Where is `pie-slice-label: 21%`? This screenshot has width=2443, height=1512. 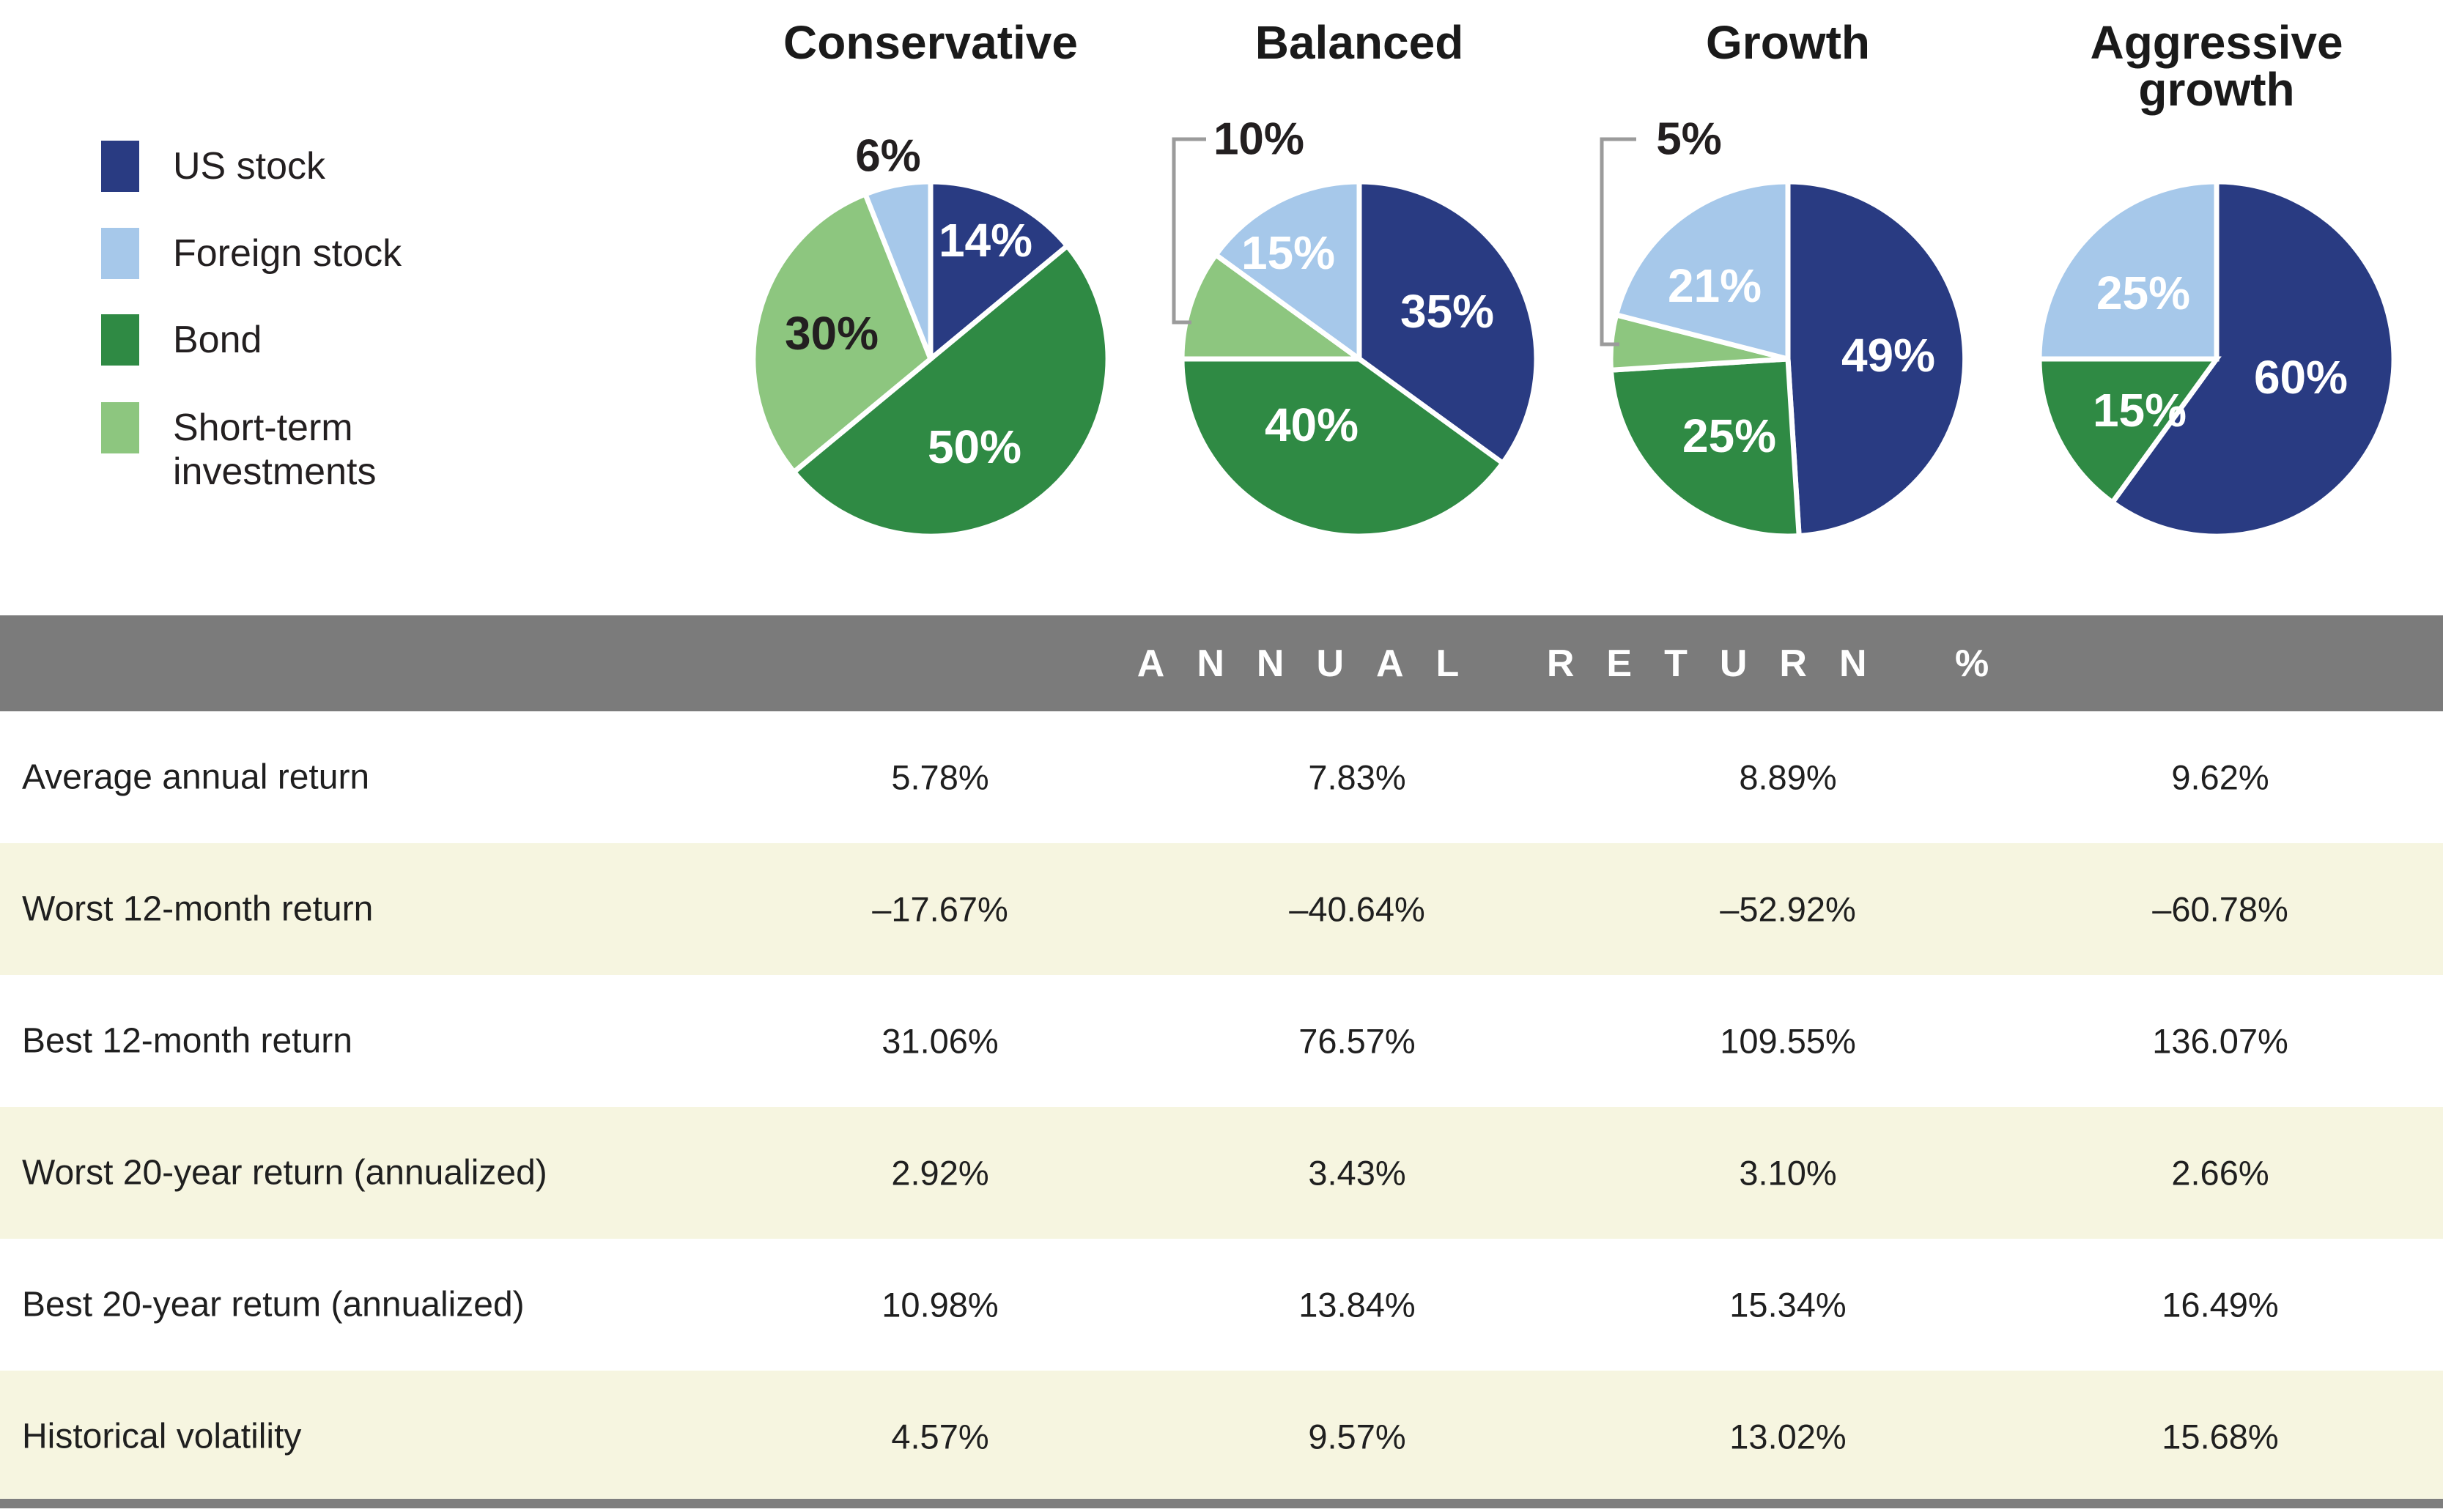
pie-slice-label: 21% is located at coordinates (1715, 285).